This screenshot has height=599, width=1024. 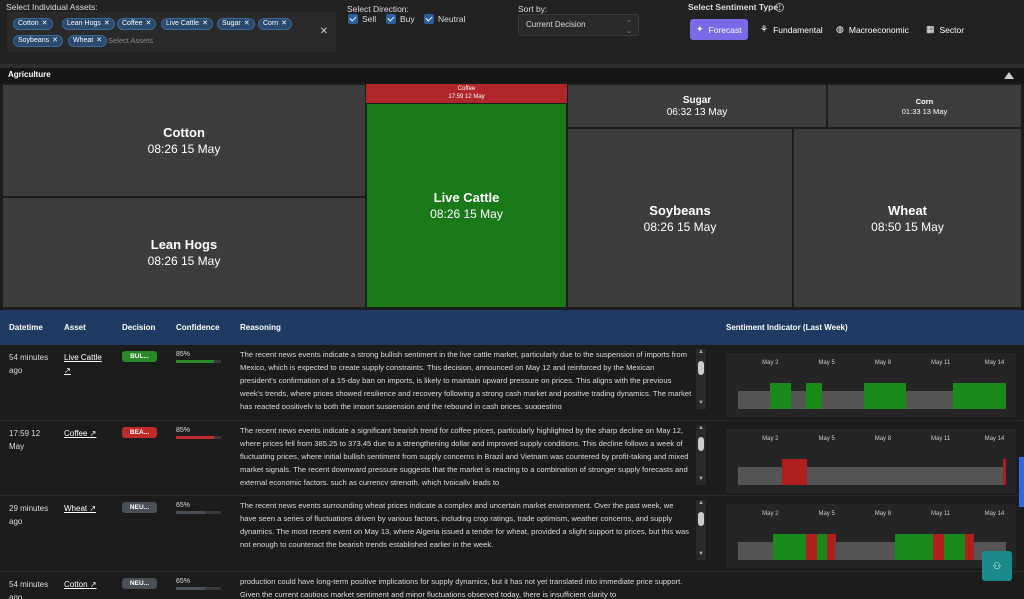 What do you see at coordinates (444, 19) in the screenshot?
I see `direction-neutral-checkbox: Neutral` at bounding box center [444, 19].